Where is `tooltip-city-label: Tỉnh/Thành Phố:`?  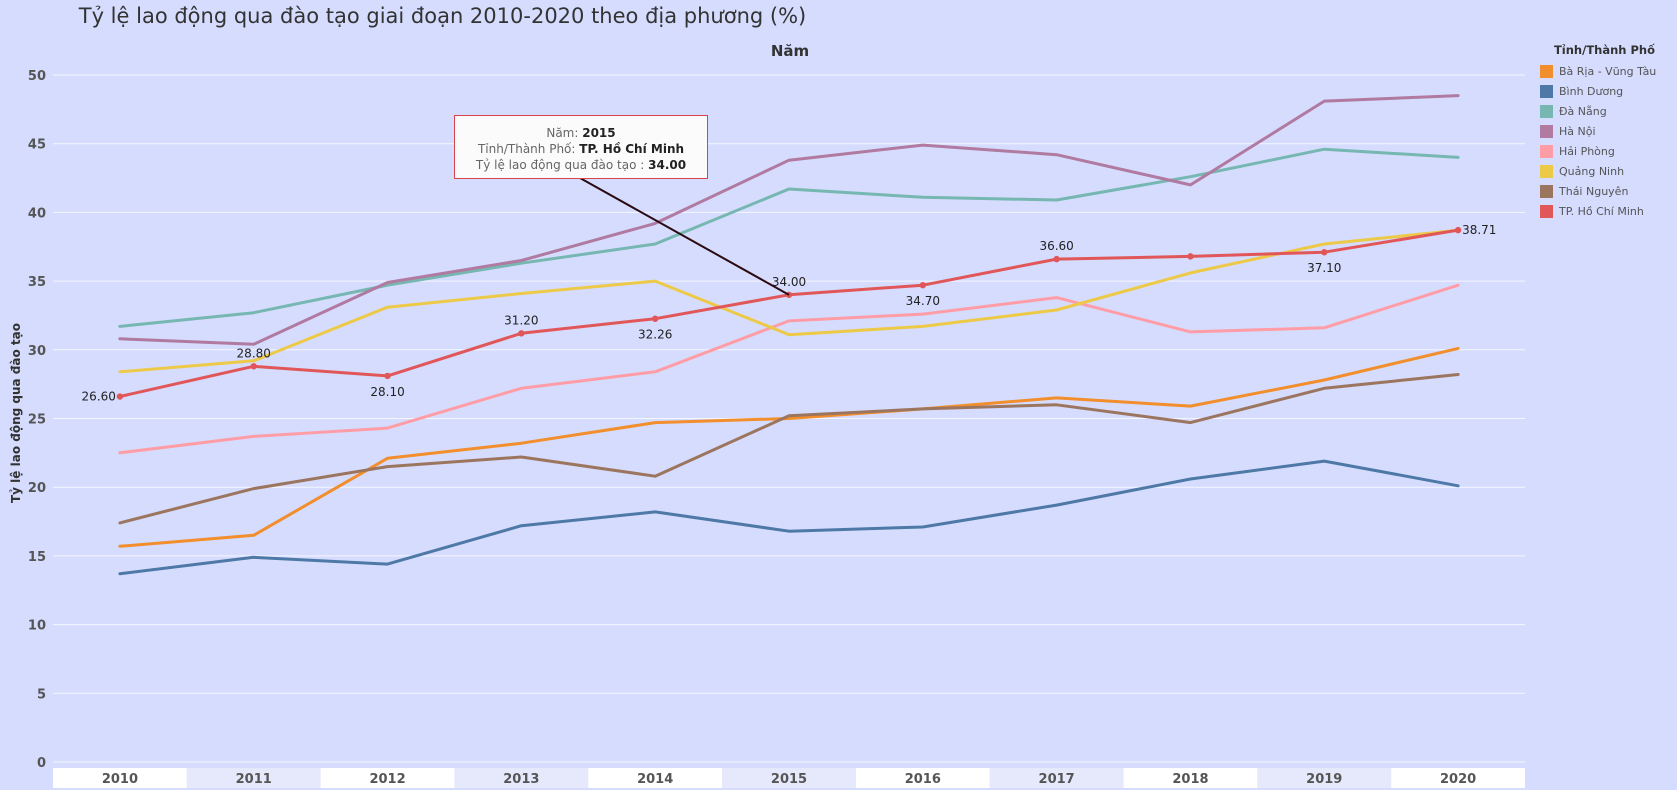
tooltip-city-label: Tỉnh/Thành Phố: is located at coordinates (526, 149).